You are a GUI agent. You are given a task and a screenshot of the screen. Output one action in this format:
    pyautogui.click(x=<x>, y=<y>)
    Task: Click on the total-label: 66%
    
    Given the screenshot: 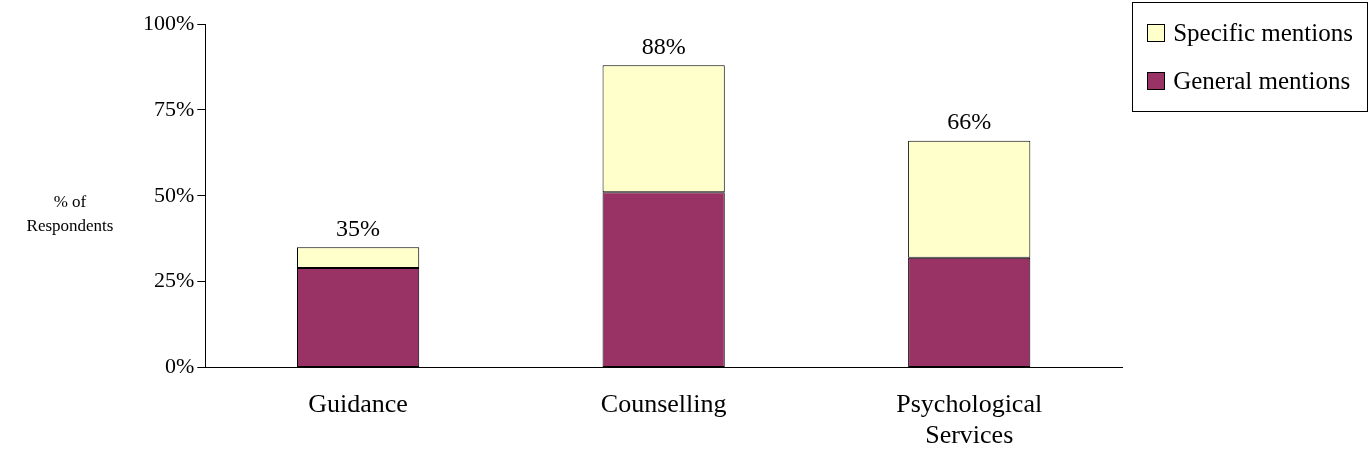 What is the action you would take?
    pyautogui.click(x=969, y=121)
    